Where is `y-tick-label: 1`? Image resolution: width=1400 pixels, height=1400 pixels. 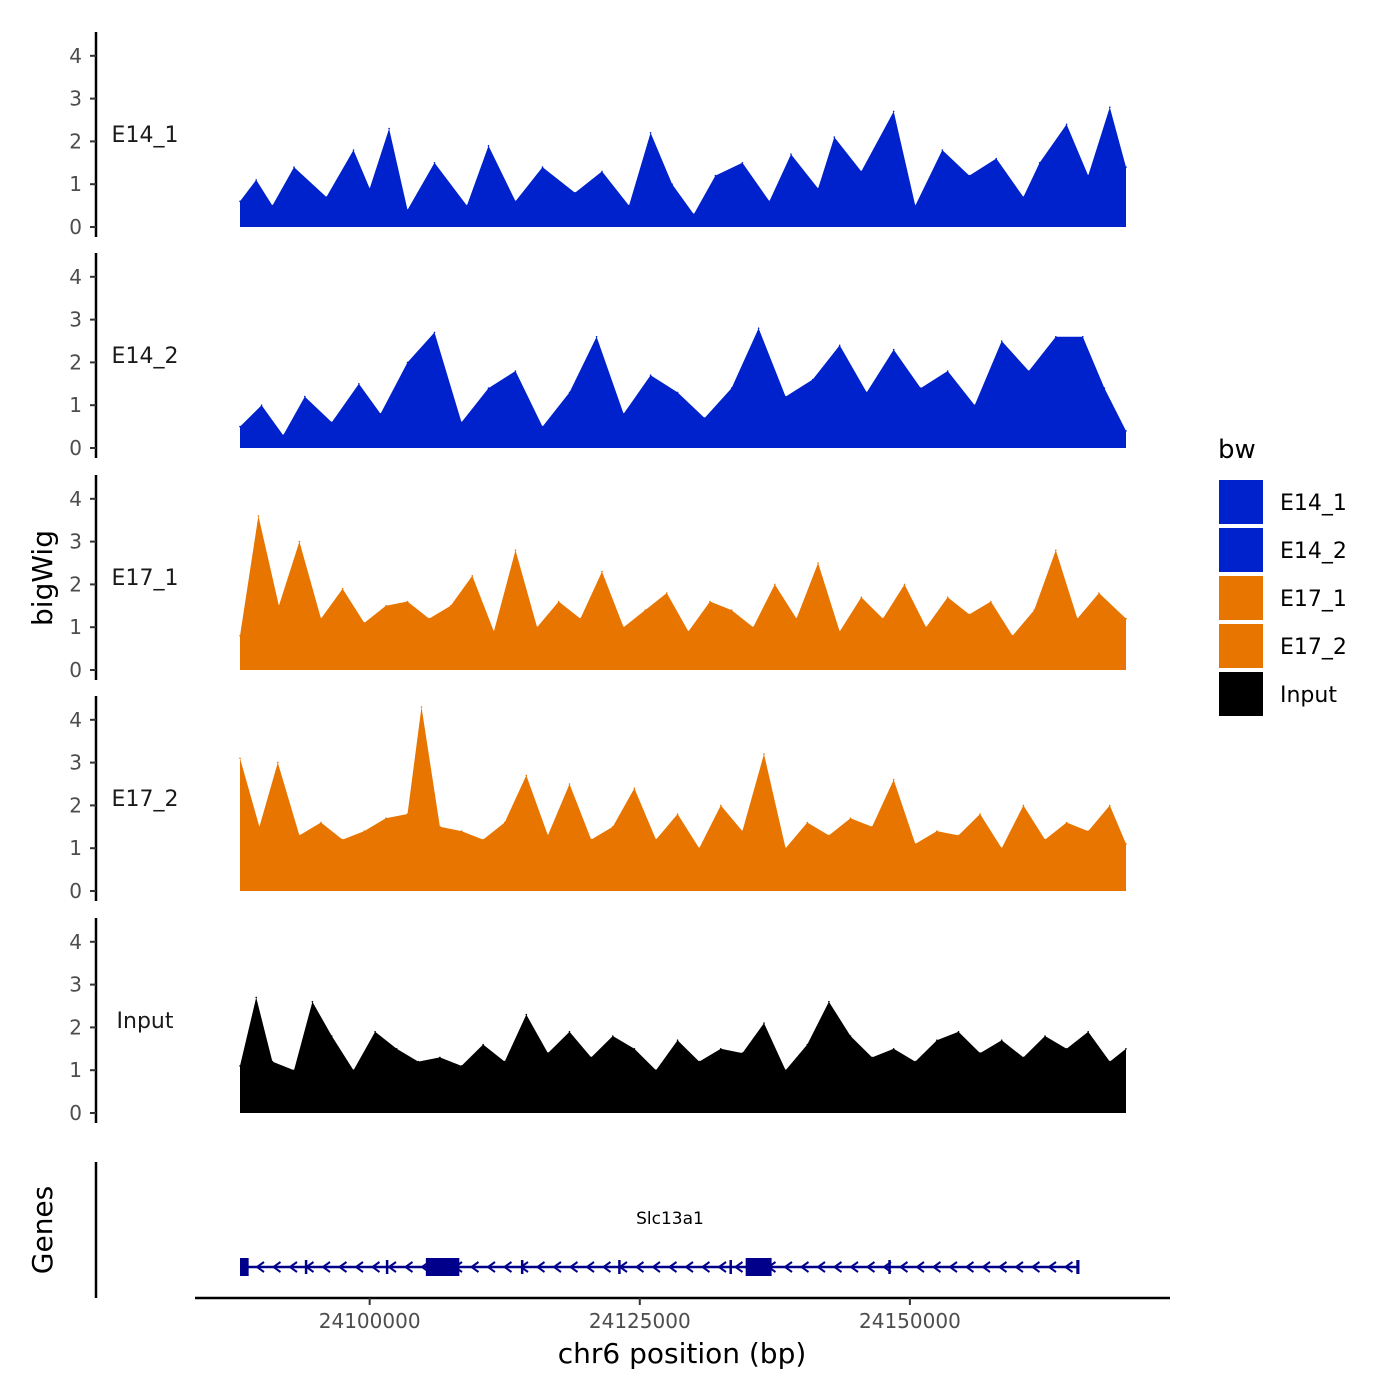
y-tick-label: 1 is located at coordinates (75, 184).